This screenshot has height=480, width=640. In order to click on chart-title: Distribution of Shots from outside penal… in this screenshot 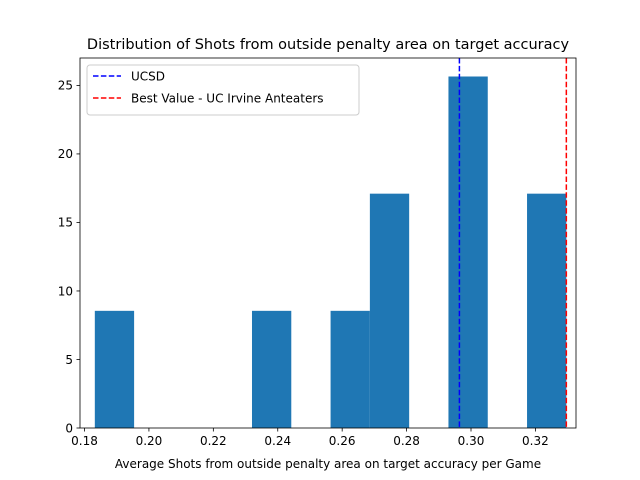, I will do `click(328, 45)`.